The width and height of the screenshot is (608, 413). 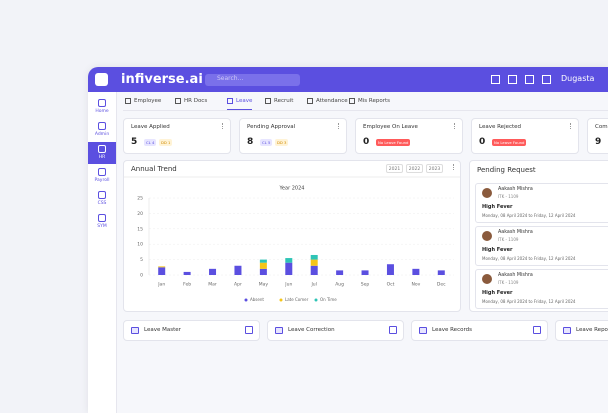 What do you see at coordinates (102, 199) in the screenshot?
I see `sidebar-item: CSS` at bounding box center [102, 199].